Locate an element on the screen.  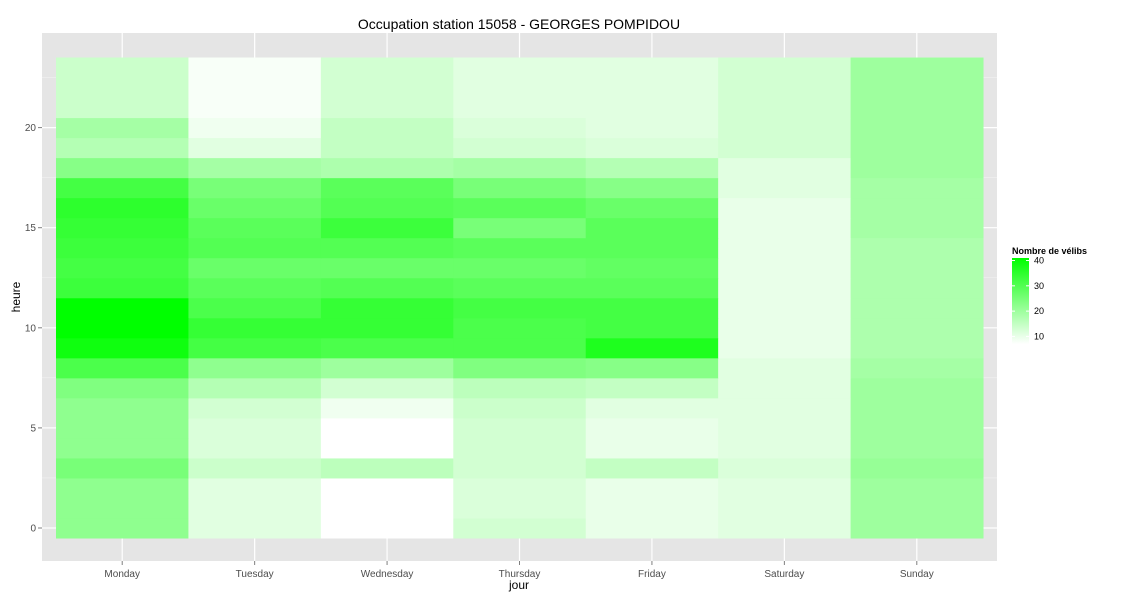
x-axis-title: jour is located at coordinates (518, 585).